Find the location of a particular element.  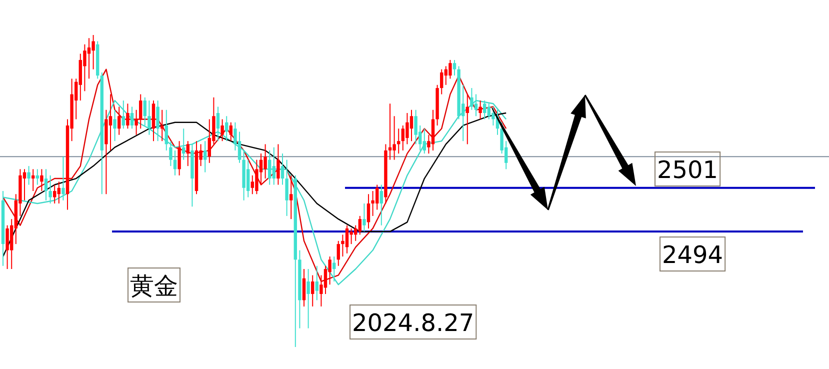

annotation: 2494 is located at coordinates (693, 254).